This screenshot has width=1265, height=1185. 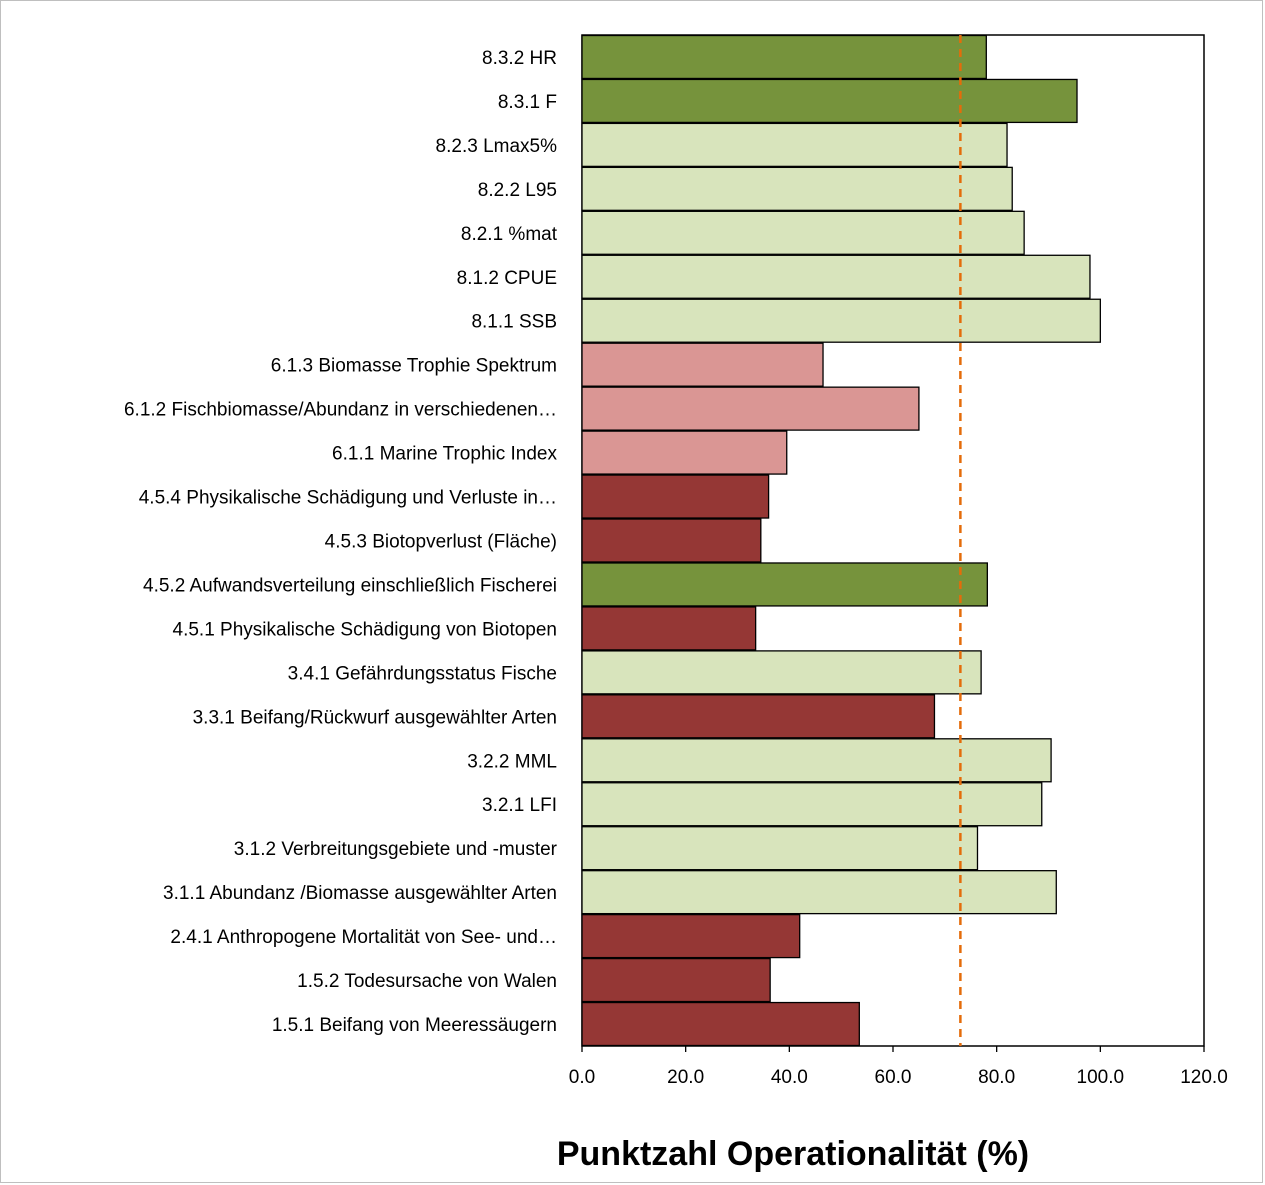 What do you see at coordinates (582, 1077) in the screenshot?
I see `x-tick-label: 0.0` at bounding box center [582, 1077].